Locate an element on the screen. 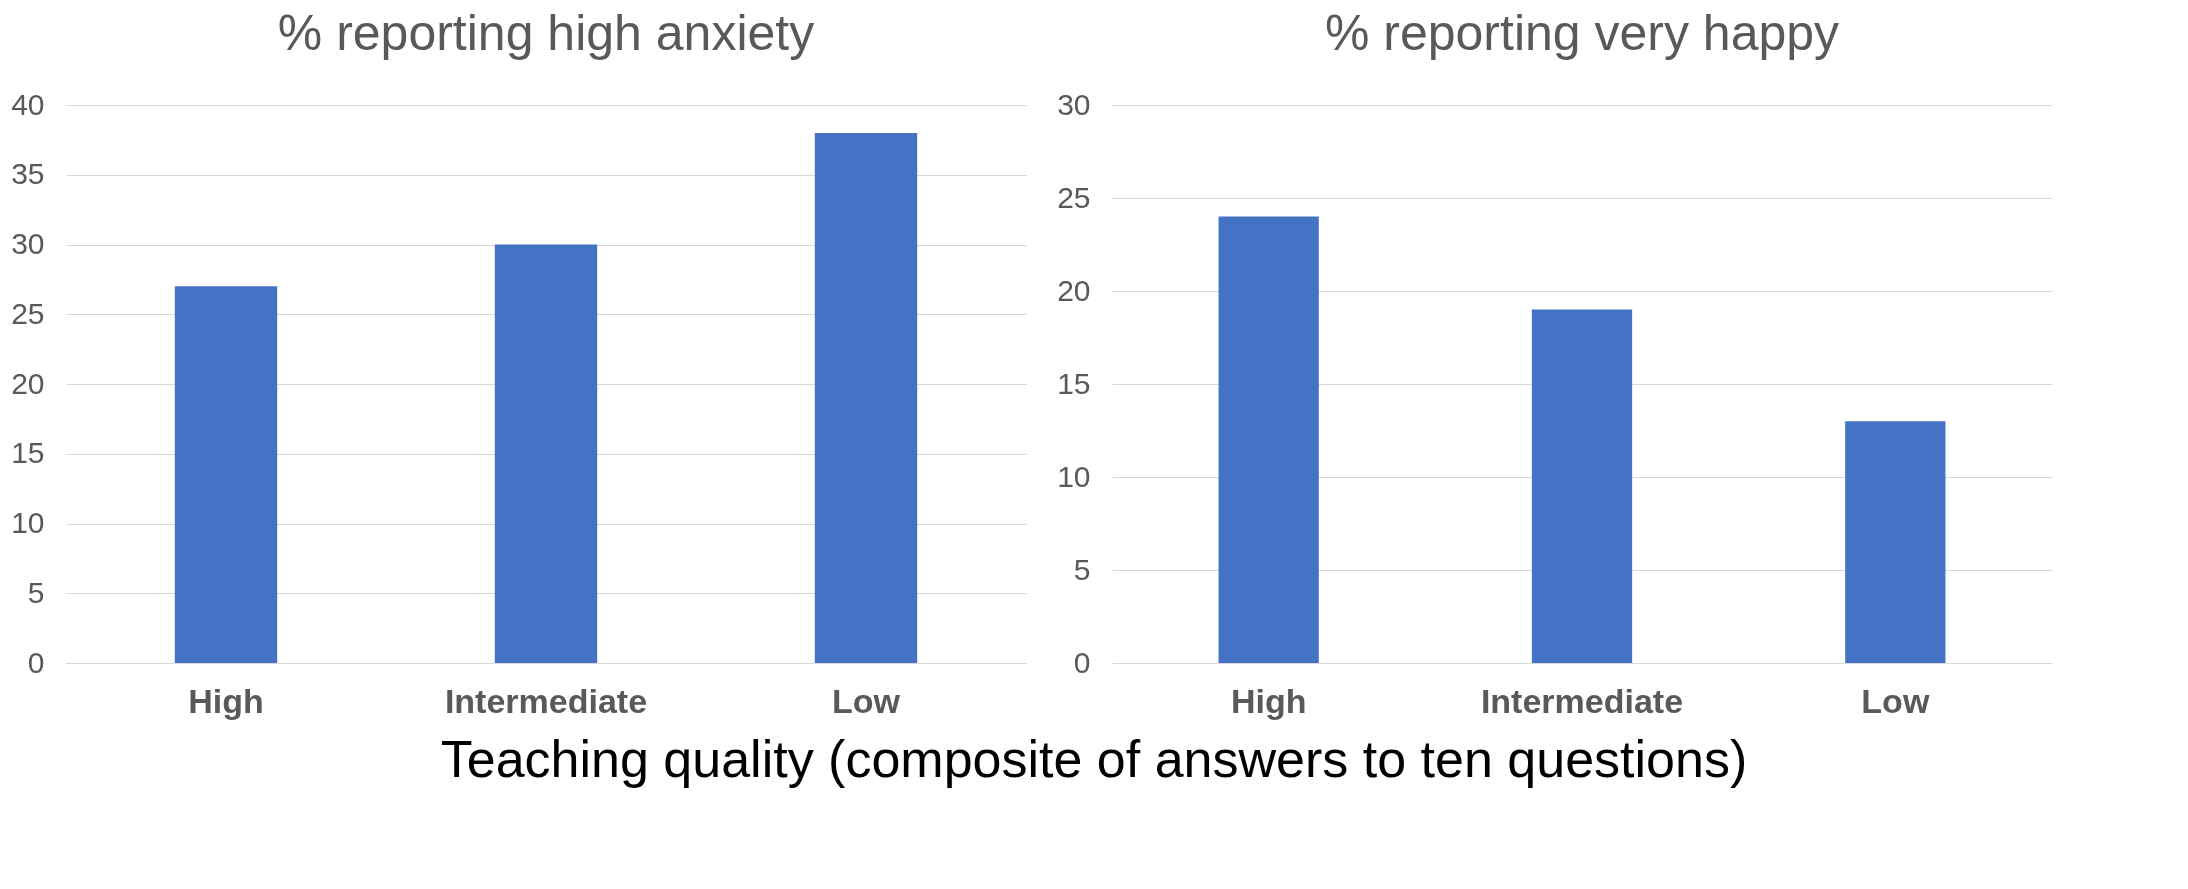 The width and height of the screenshot is (2188, 889). y-tick-label: 40 is located at coordinates (28, 104).